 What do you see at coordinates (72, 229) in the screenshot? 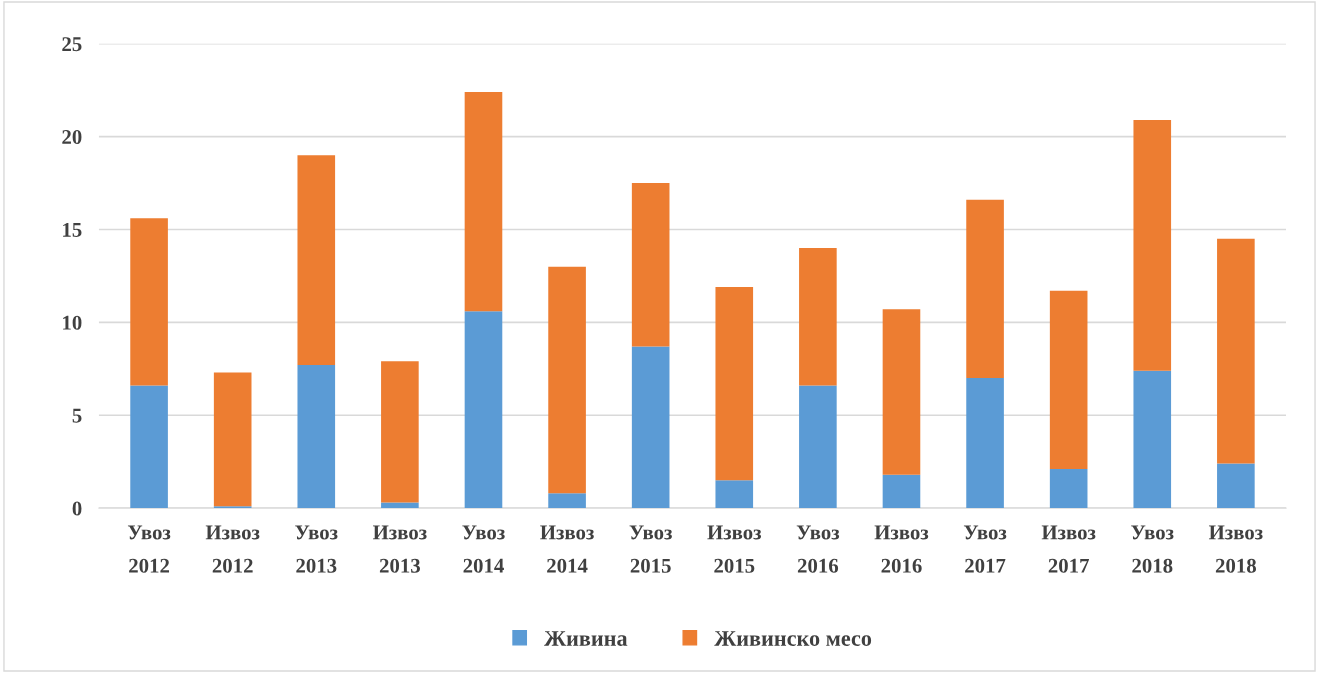
I see `y-tick-label: 15` at bounding box center [72, 229].